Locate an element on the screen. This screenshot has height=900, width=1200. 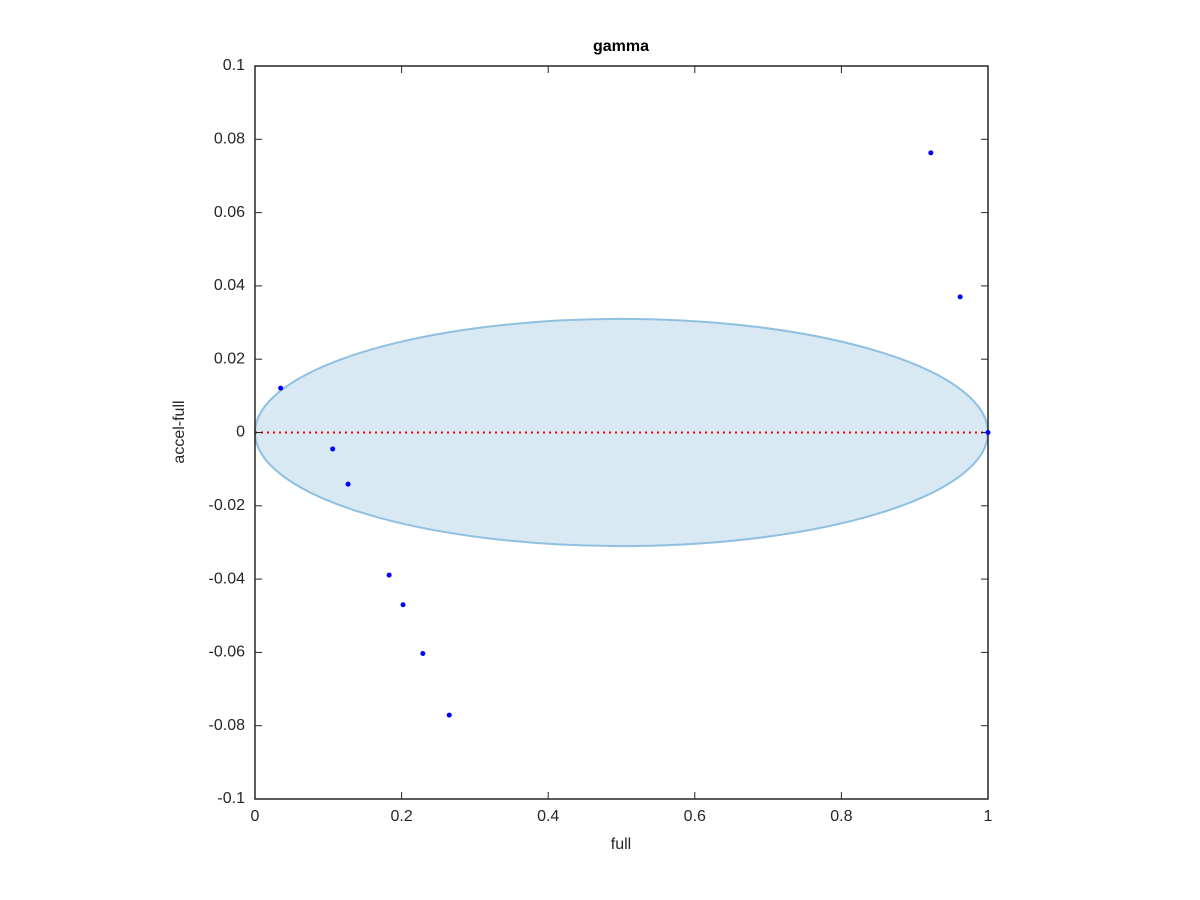
y-tick-label: -0.04 is located at coordinates (227, 578).